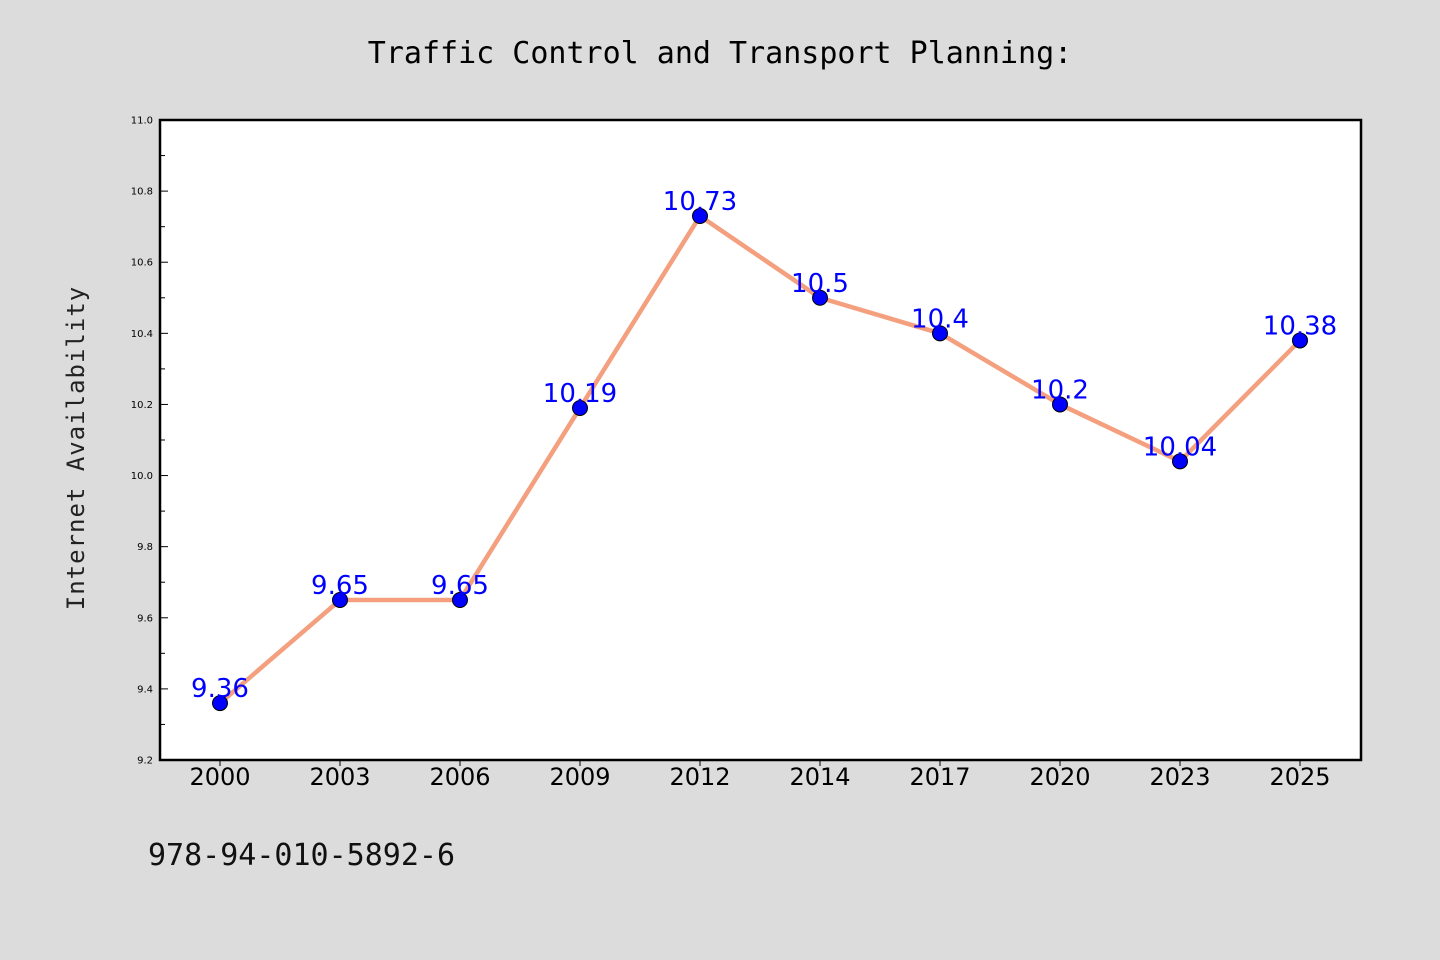  What do you see at coordinates (219, 777) in the screenshot?
I see `x-tick-label: 2000` at bounding box center [219, 777].